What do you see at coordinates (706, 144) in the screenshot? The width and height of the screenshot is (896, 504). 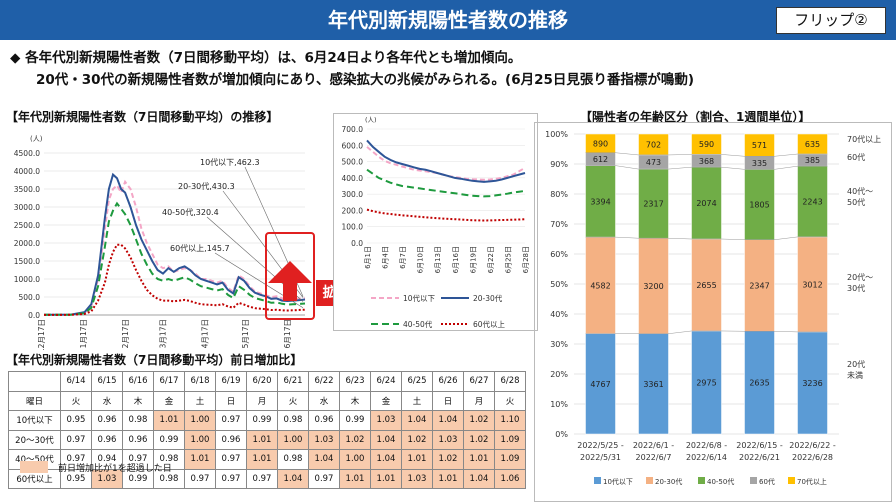 I see `bar-data-label: 590` at bounding box center [706, 144].